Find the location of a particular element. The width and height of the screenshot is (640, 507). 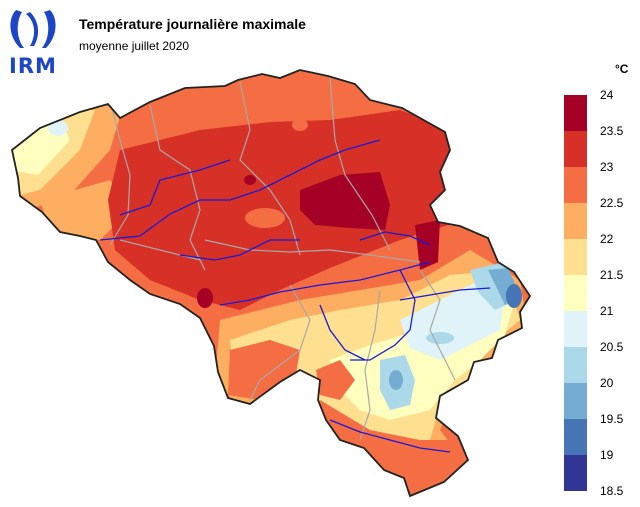

legend-unit: °C is located at coordinates (622, 69).